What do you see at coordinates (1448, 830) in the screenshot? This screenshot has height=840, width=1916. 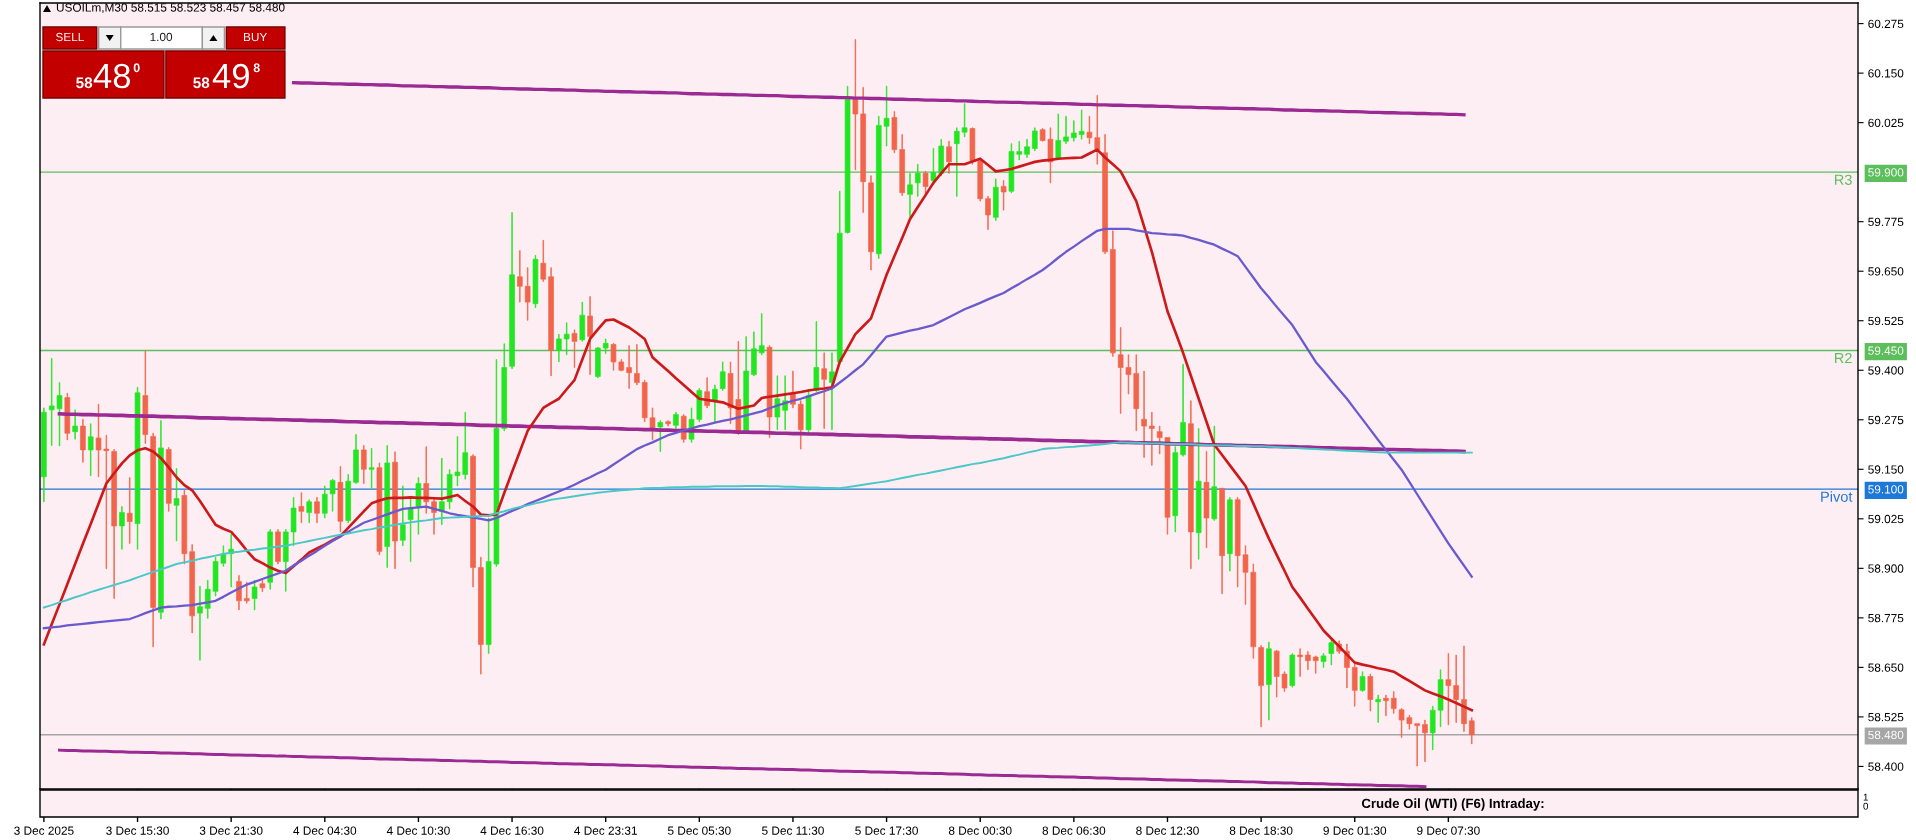 I see `x-tick-label: 9 Dec 07:30` at bounding box center [1448, 830].